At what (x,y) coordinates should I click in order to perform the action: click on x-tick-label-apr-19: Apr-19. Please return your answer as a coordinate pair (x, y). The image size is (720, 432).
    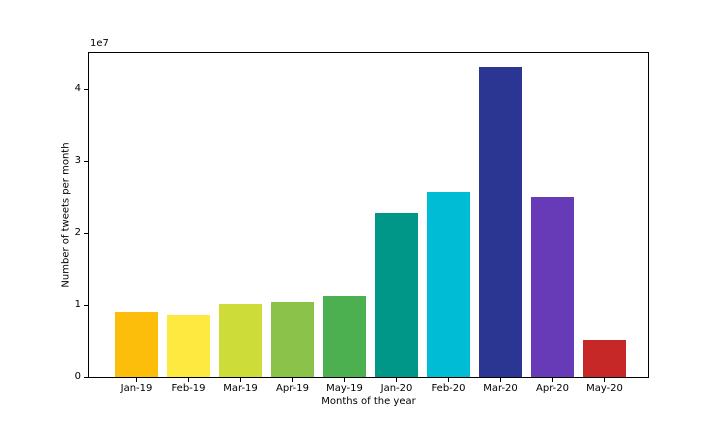
    Looking at the image, I should click on (292, 388).